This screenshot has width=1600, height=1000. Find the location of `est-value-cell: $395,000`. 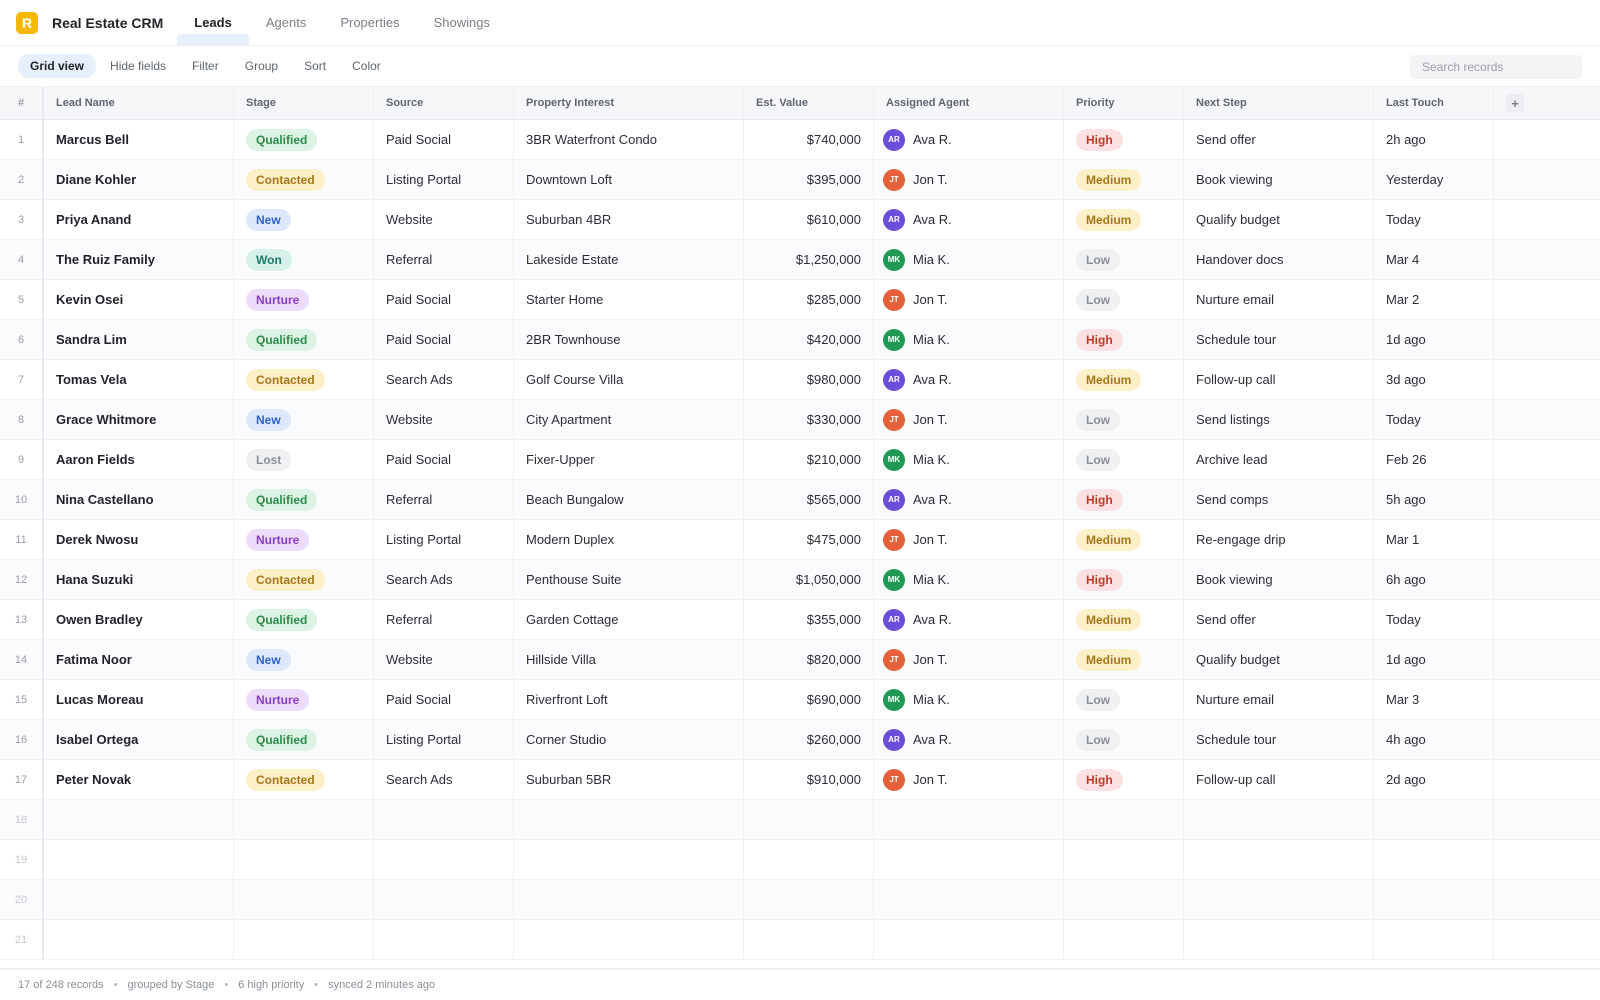

est-value-cell: $395,000 is located at coordinates (809, 179).